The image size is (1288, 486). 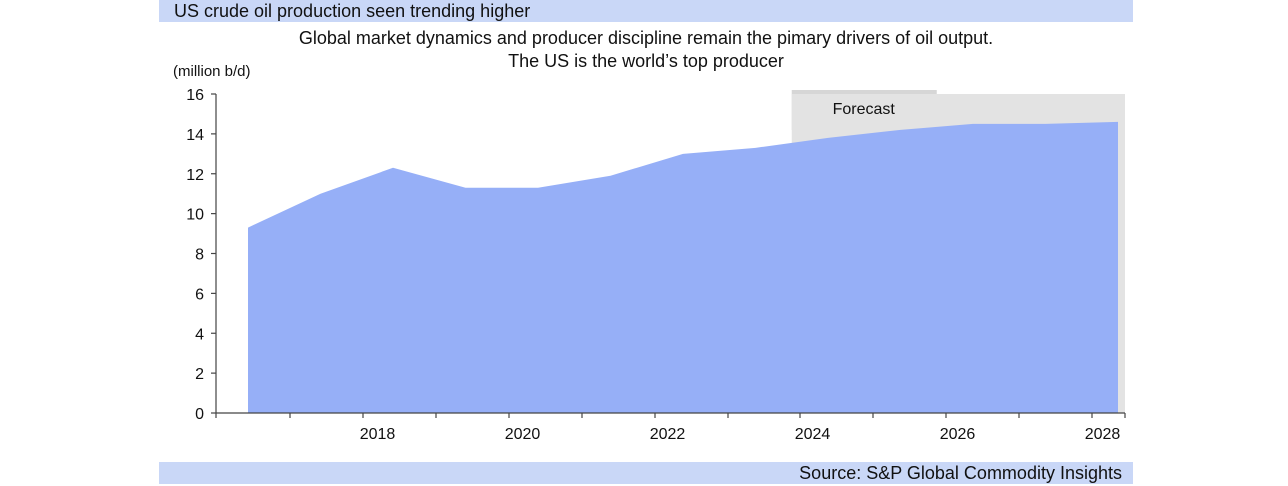 I want to click on x-tick-label: 2018, so click(x=378, y=434).